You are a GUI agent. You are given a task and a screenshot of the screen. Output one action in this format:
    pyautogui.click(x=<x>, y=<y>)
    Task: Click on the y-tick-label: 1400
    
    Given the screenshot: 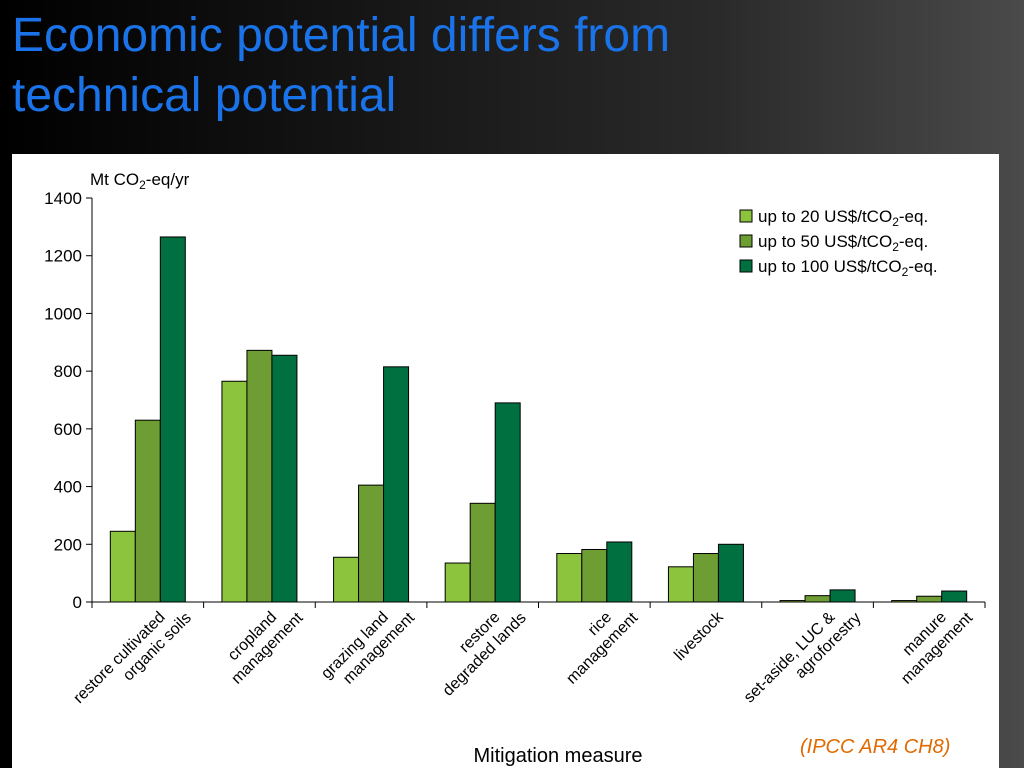 What is the action you would take?
    pyautogui.click(x=63, y=198)
    